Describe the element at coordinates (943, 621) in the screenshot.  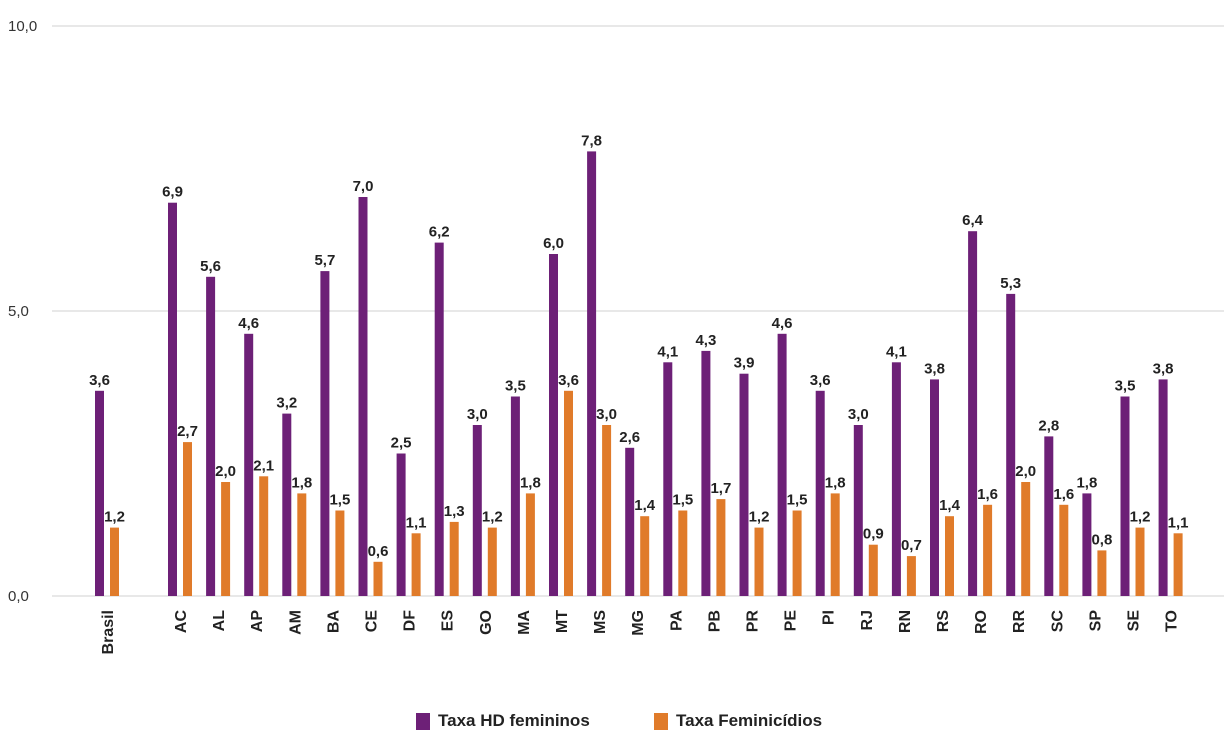
I see `x-tick-label: RS` at that location.